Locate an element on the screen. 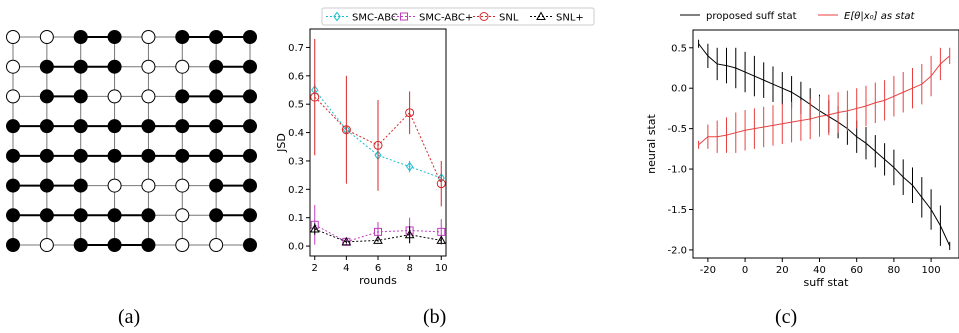  y-tick-label: -1.0 is located at coordinates (677, 170).